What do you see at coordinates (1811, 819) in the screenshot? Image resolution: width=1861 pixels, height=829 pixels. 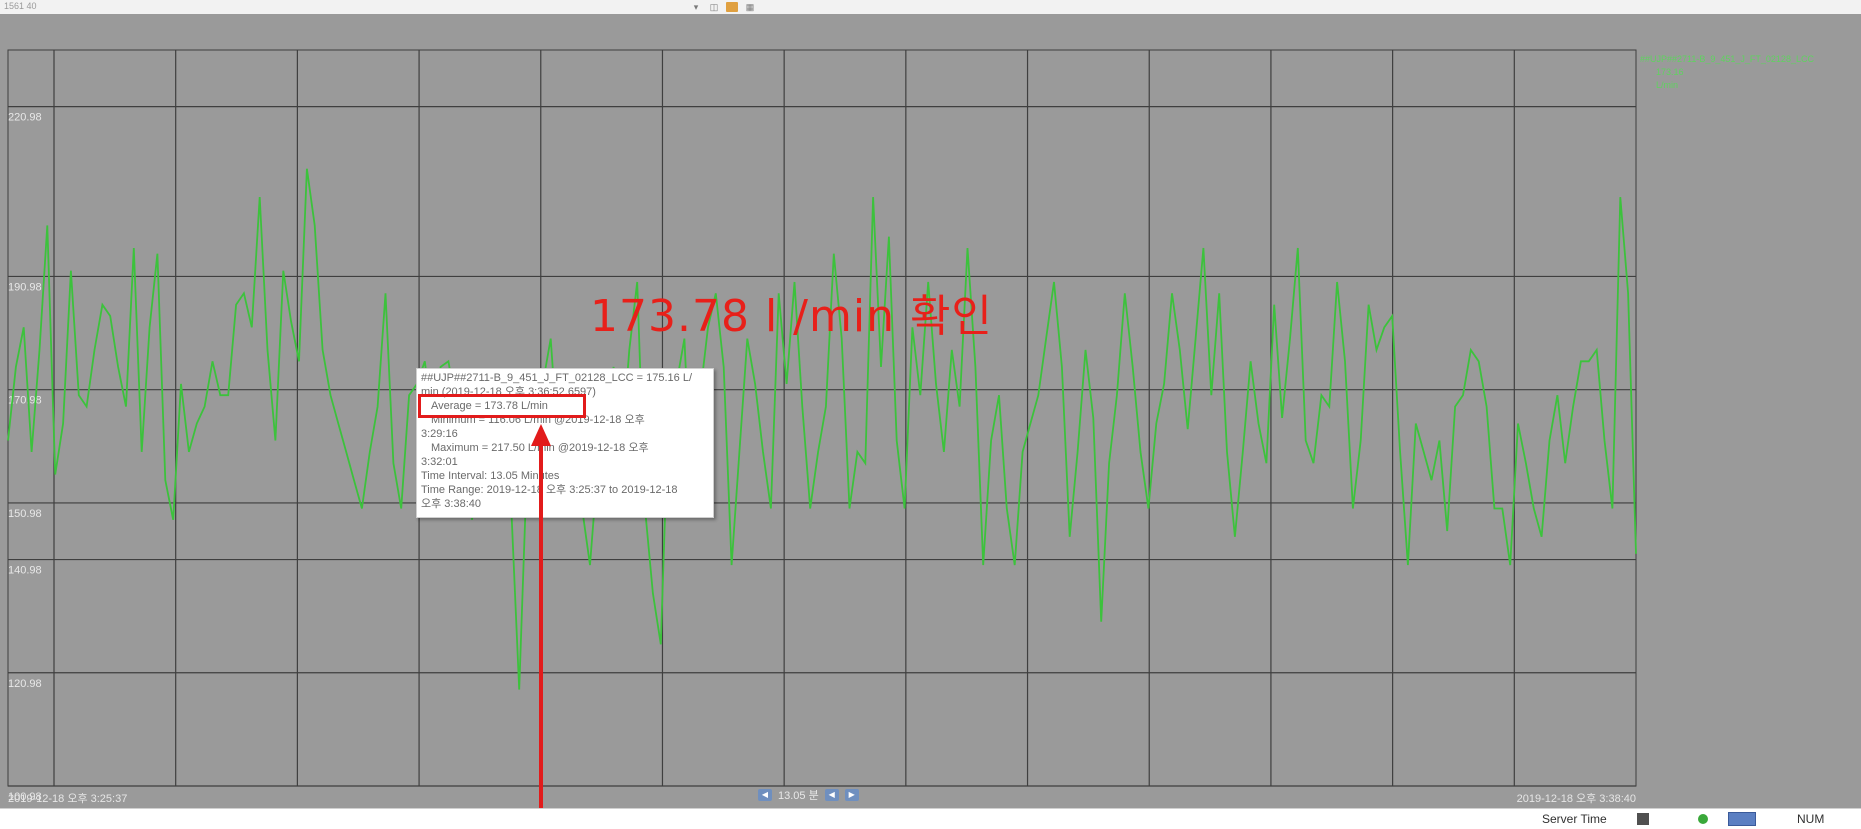 I see `num-lock-indicator: NUM` at bounding box center [1811, 819].